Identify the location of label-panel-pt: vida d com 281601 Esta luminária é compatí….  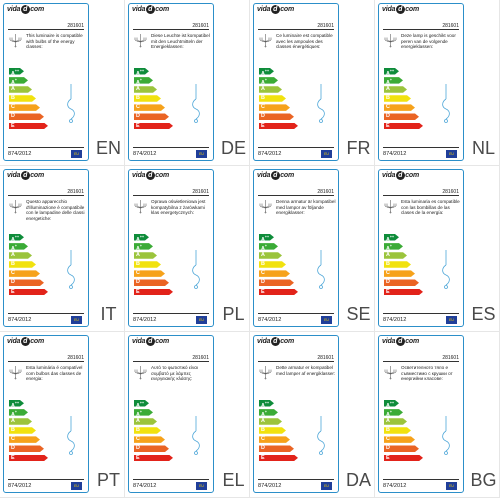
(62, 415).